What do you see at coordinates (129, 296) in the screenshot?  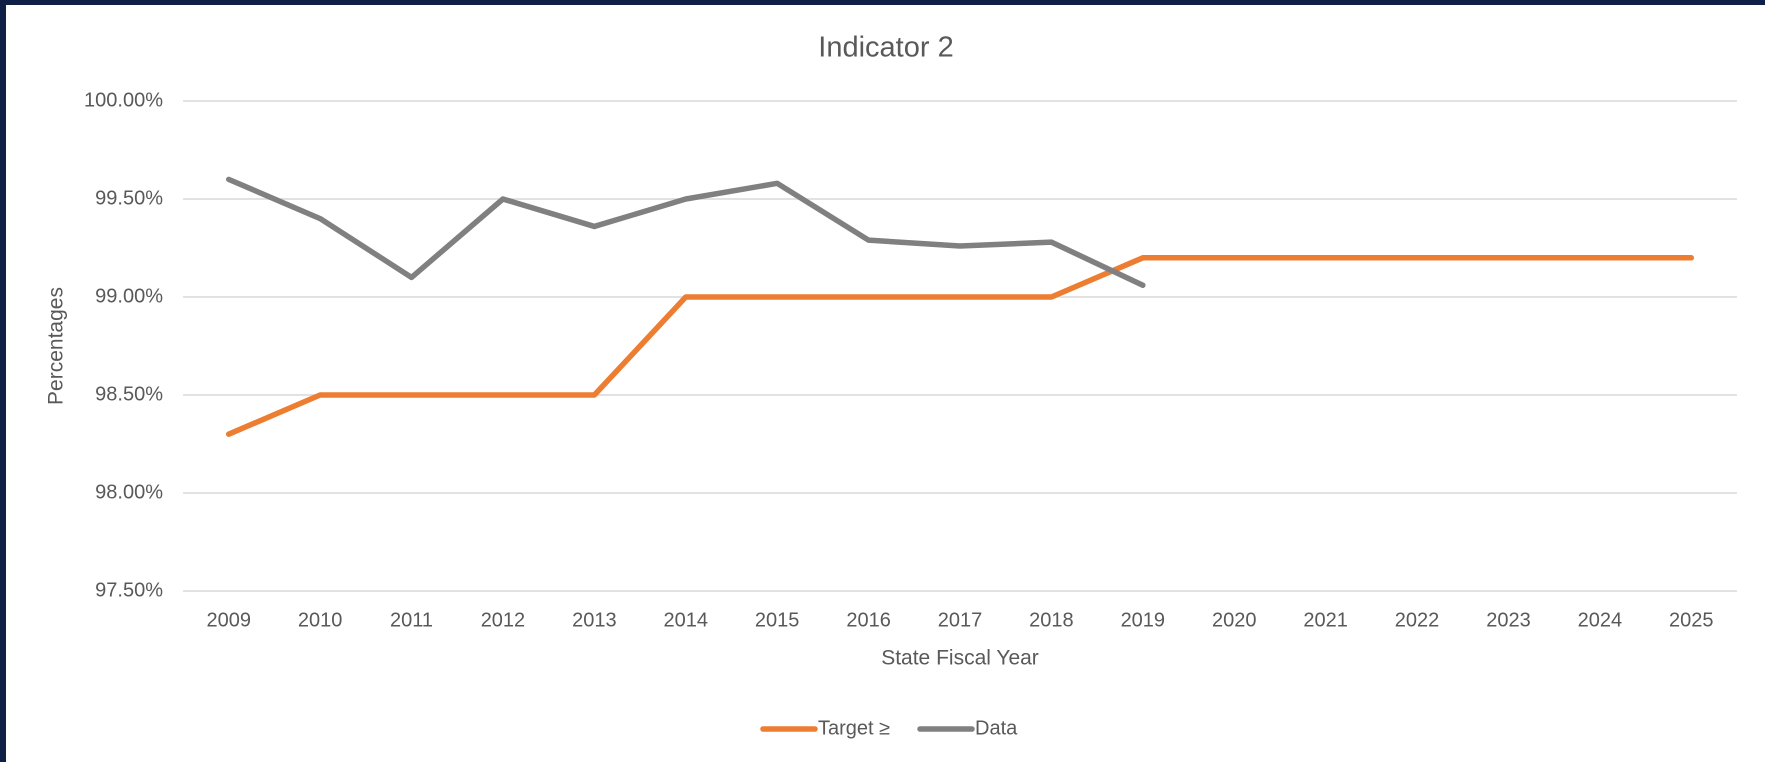 I see `y-tick-label: 99.00%` at bounding box center [129, 296].